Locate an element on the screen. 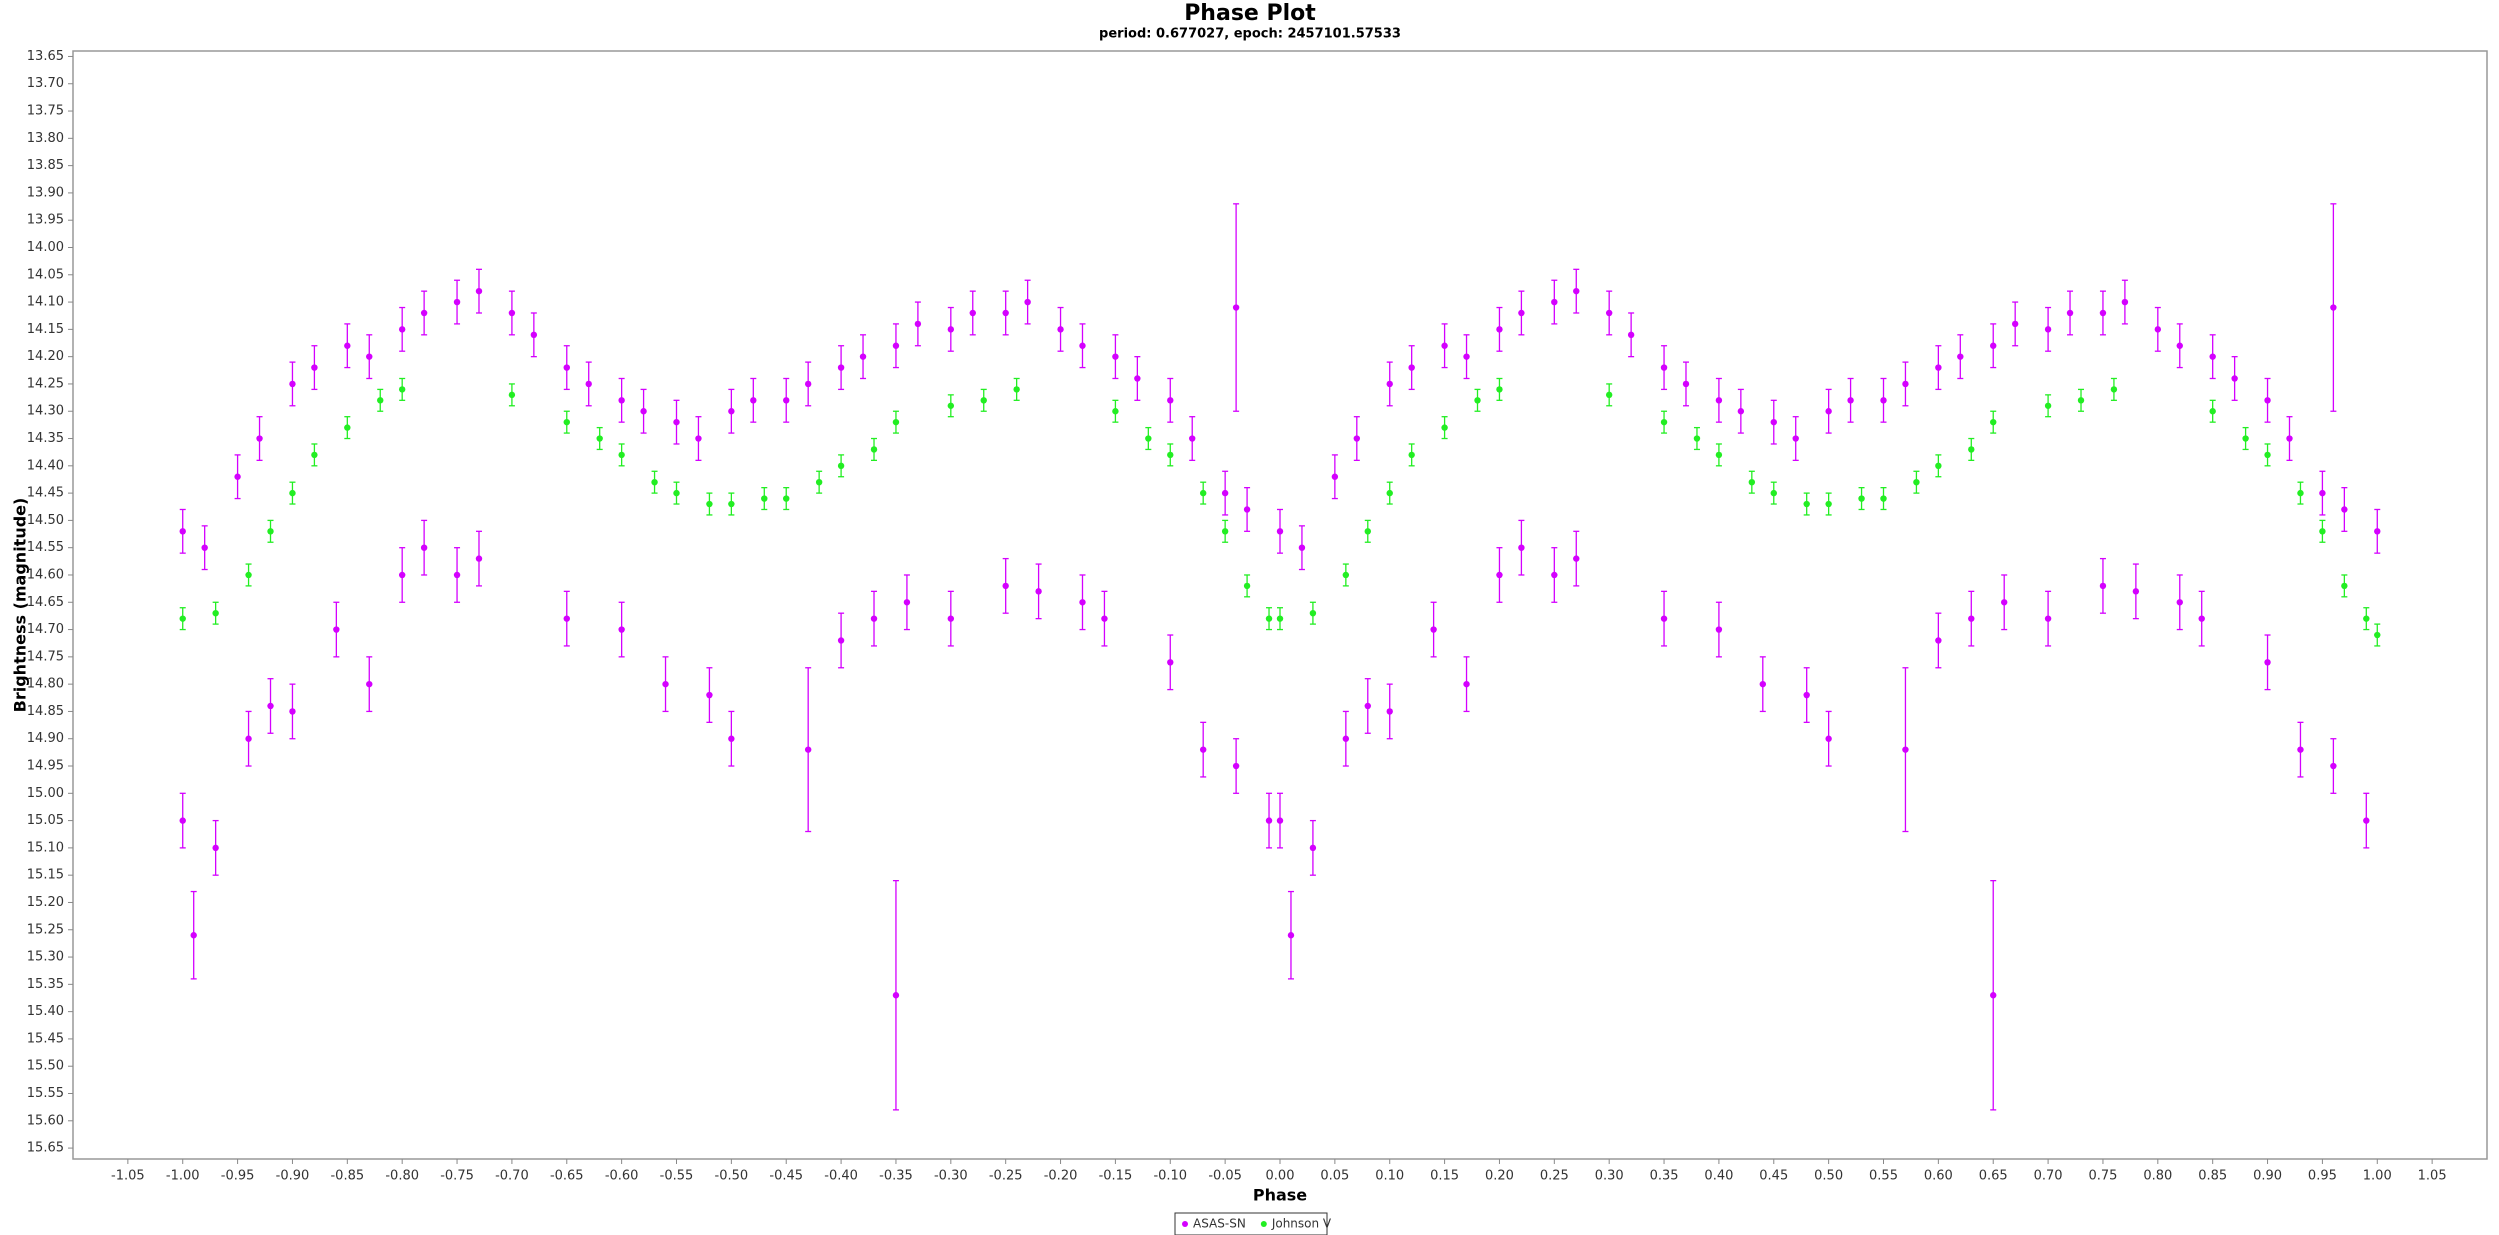 This screenshot has width=2499, height=1235. y-tick-label: 14.60 is located at coordinates (45, 574).